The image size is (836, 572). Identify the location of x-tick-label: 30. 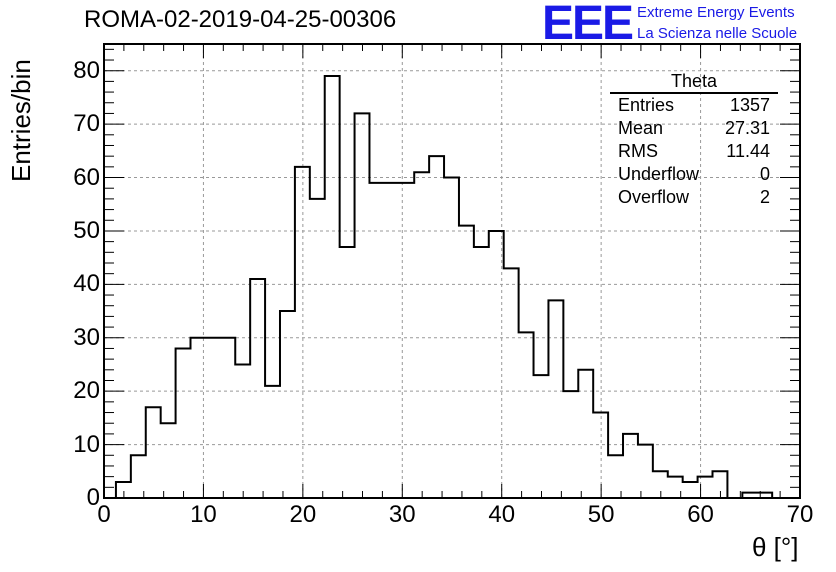
(402, 514).